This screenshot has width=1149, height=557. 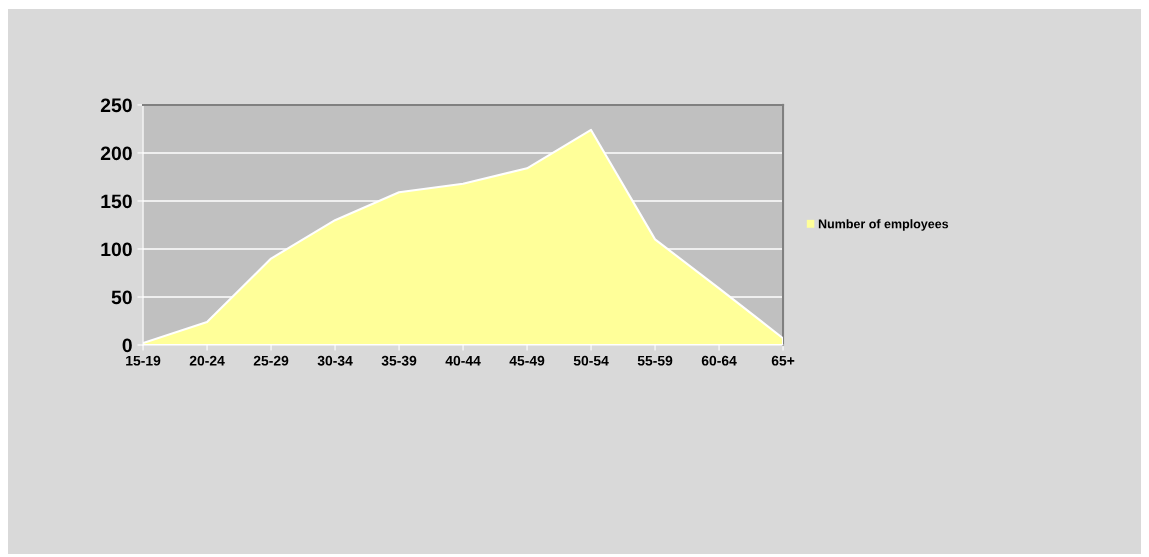 What do you see at coordinates (883, 225) in the screenshot?
I see `legend-label: Number of employees` at bounding box center [883, 225].